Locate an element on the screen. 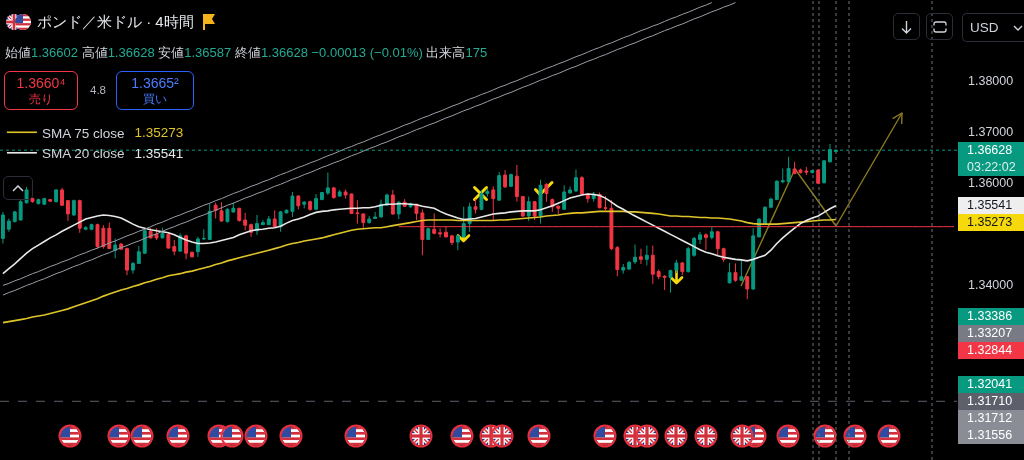  text: 1.35273 is located at coordinates (990, 223).